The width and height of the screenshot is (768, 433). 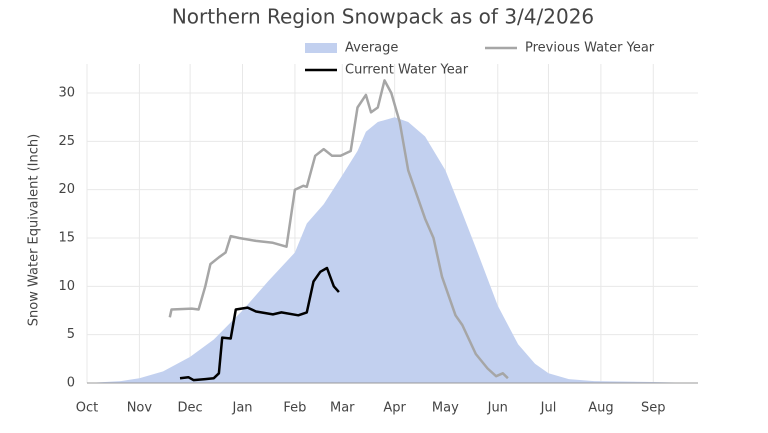 What do you see at coordinates (590, 48) in the screenshot?
I see `legend-label: Previous Water Year` at bounding box center [590, 48].